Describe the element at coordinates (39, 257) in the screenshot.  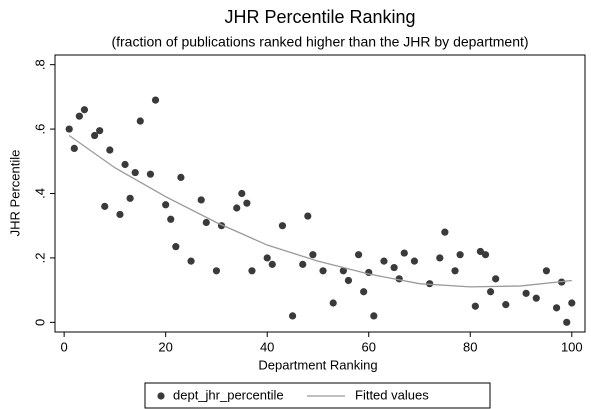
I see `y-tick-label: .2` at that location.